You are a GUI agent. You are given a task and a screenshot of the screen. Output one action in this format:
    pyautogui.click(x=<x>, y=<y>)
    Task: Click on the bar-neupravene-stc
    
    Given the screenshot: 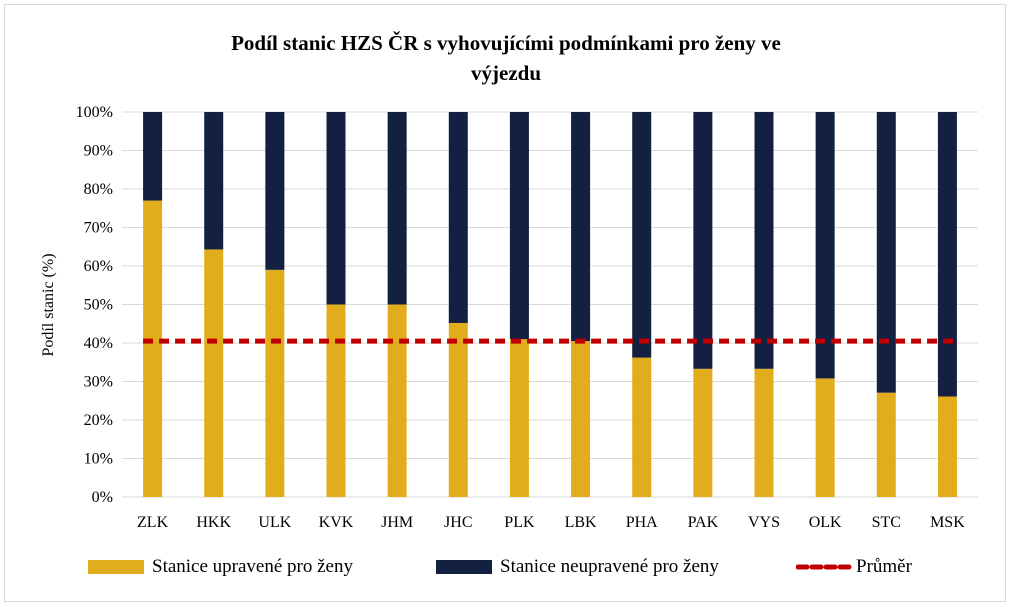 What is the action you would take?
    pyautogui.click(x=886, y=252)
    